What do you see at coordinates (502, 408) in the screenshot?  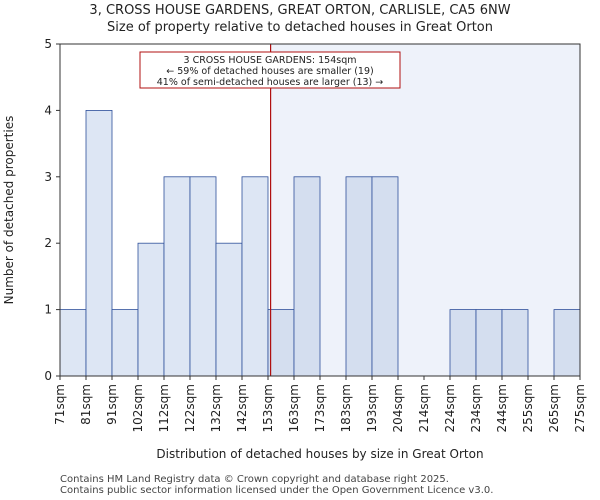 I see `x-tick-label: 244sqm` at bounding box center [502, 408].